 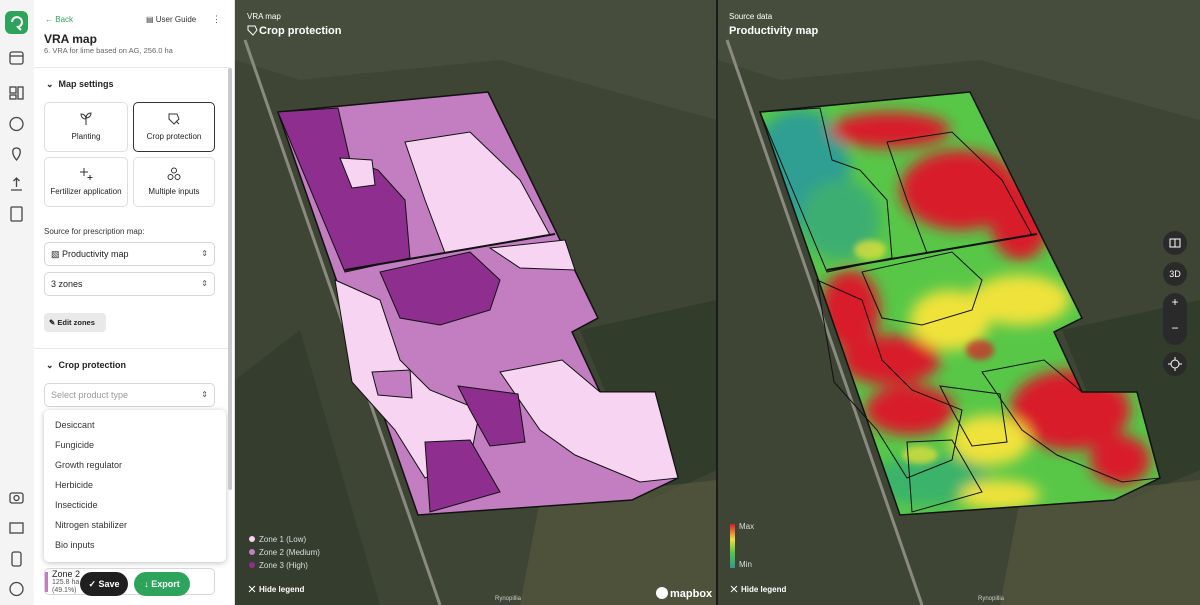 I want to click on select-value: ▧ Productivity map, so click(x=90, y=254).